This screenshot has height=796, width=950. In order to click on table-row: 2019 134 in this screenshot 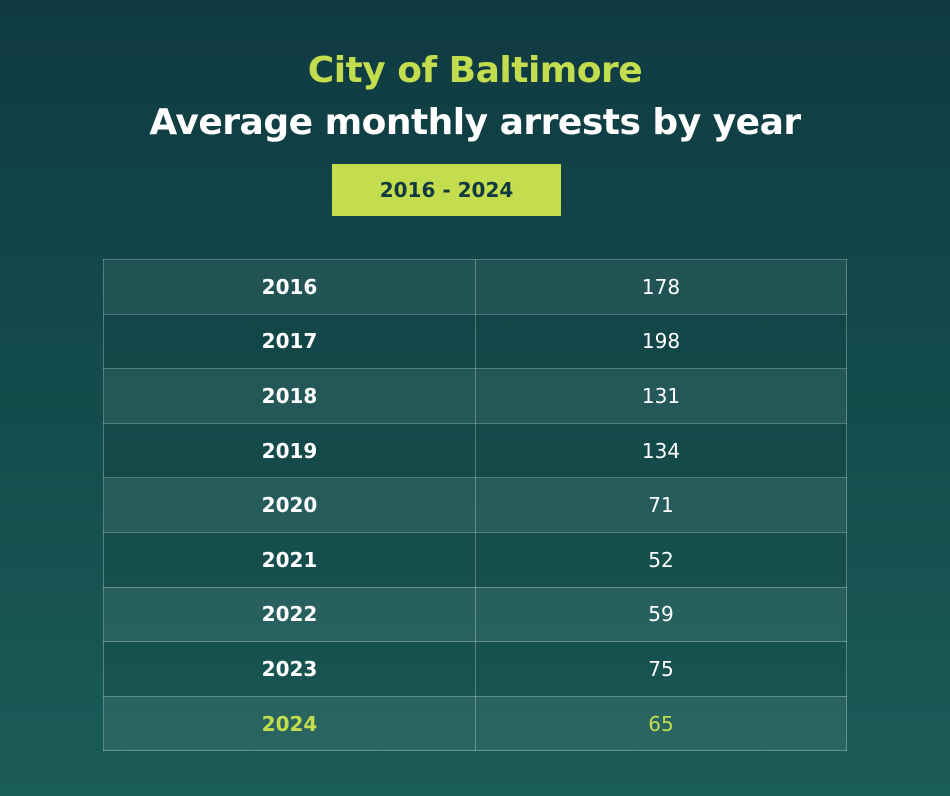, I will do `click(475, 450)`.